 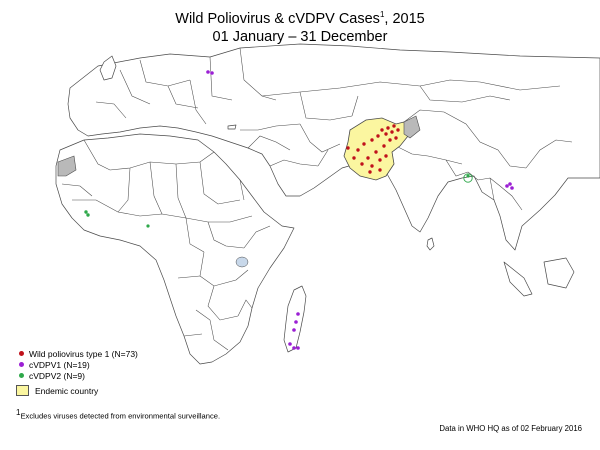 I want to click on cvdpv2-case-markers, so click(x=277, y=201).